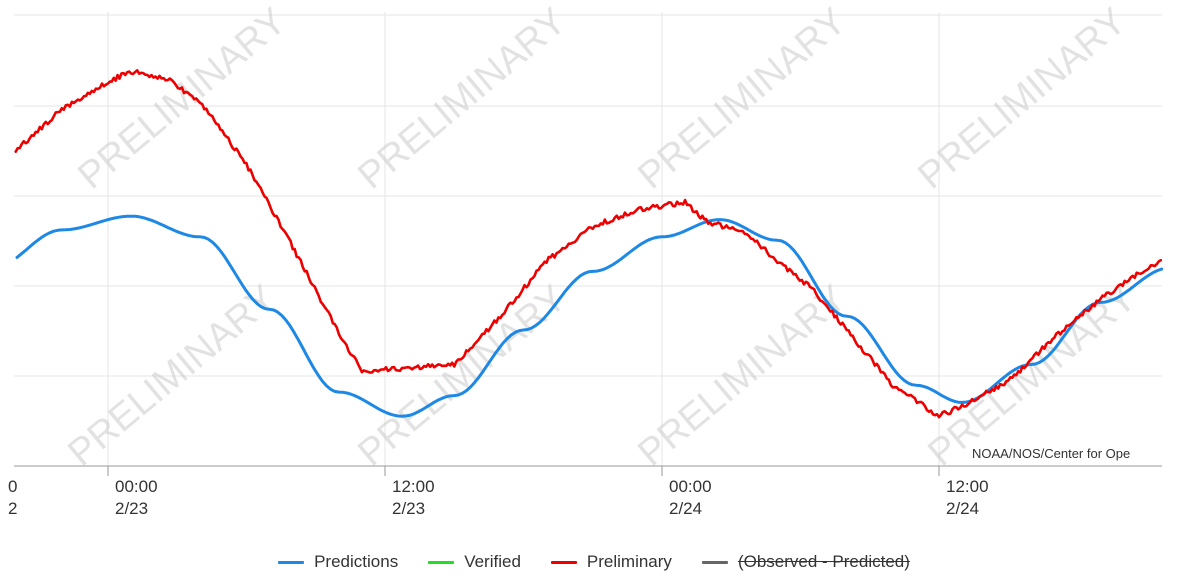 The image size is (1188, 576). What do you see at coordinates (1051, 453) in the screenshot?
I see `credit-text: NOAA/NOS/Center for Ope` at bounding box center [1051, 453].